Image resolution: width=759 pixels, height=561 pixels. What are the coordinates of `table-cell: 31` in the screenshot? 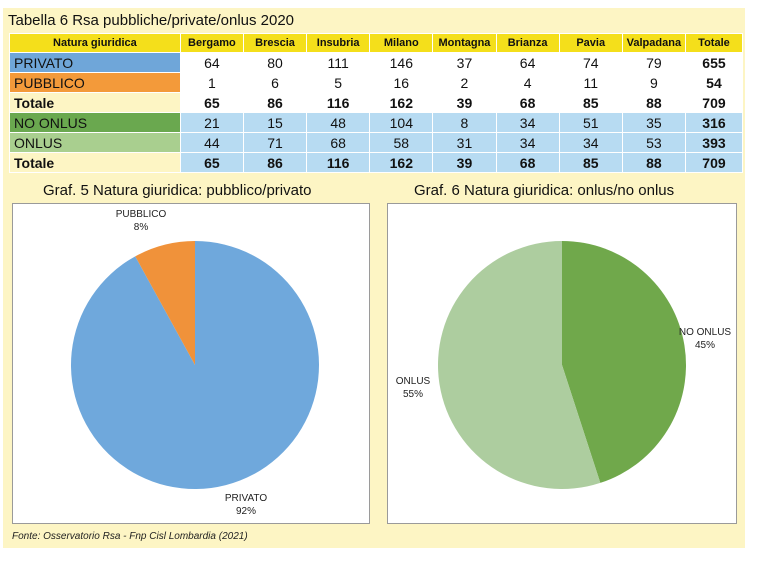 It's located at (464, 142).